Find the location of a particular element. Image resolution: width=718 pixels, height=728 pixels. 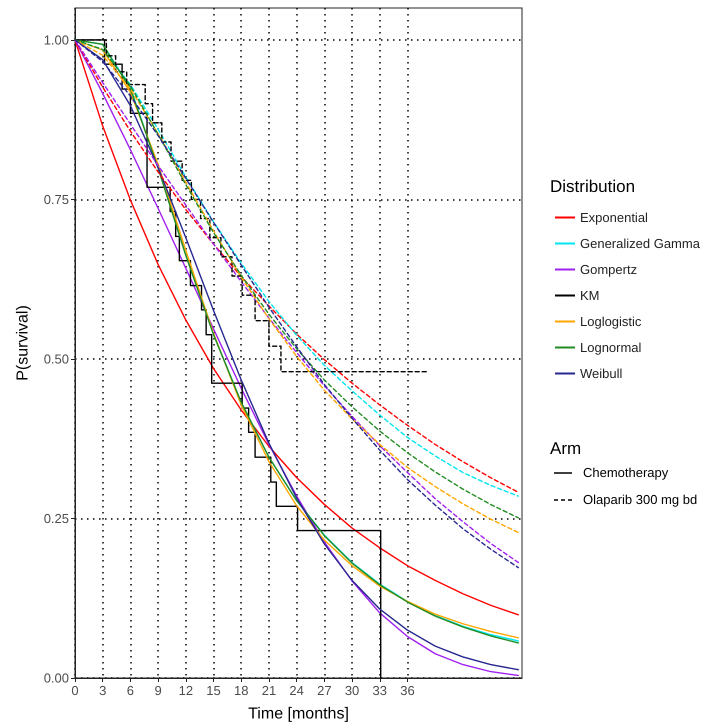

x-axis-title: Time [months] is located at coordinates (298, 714).